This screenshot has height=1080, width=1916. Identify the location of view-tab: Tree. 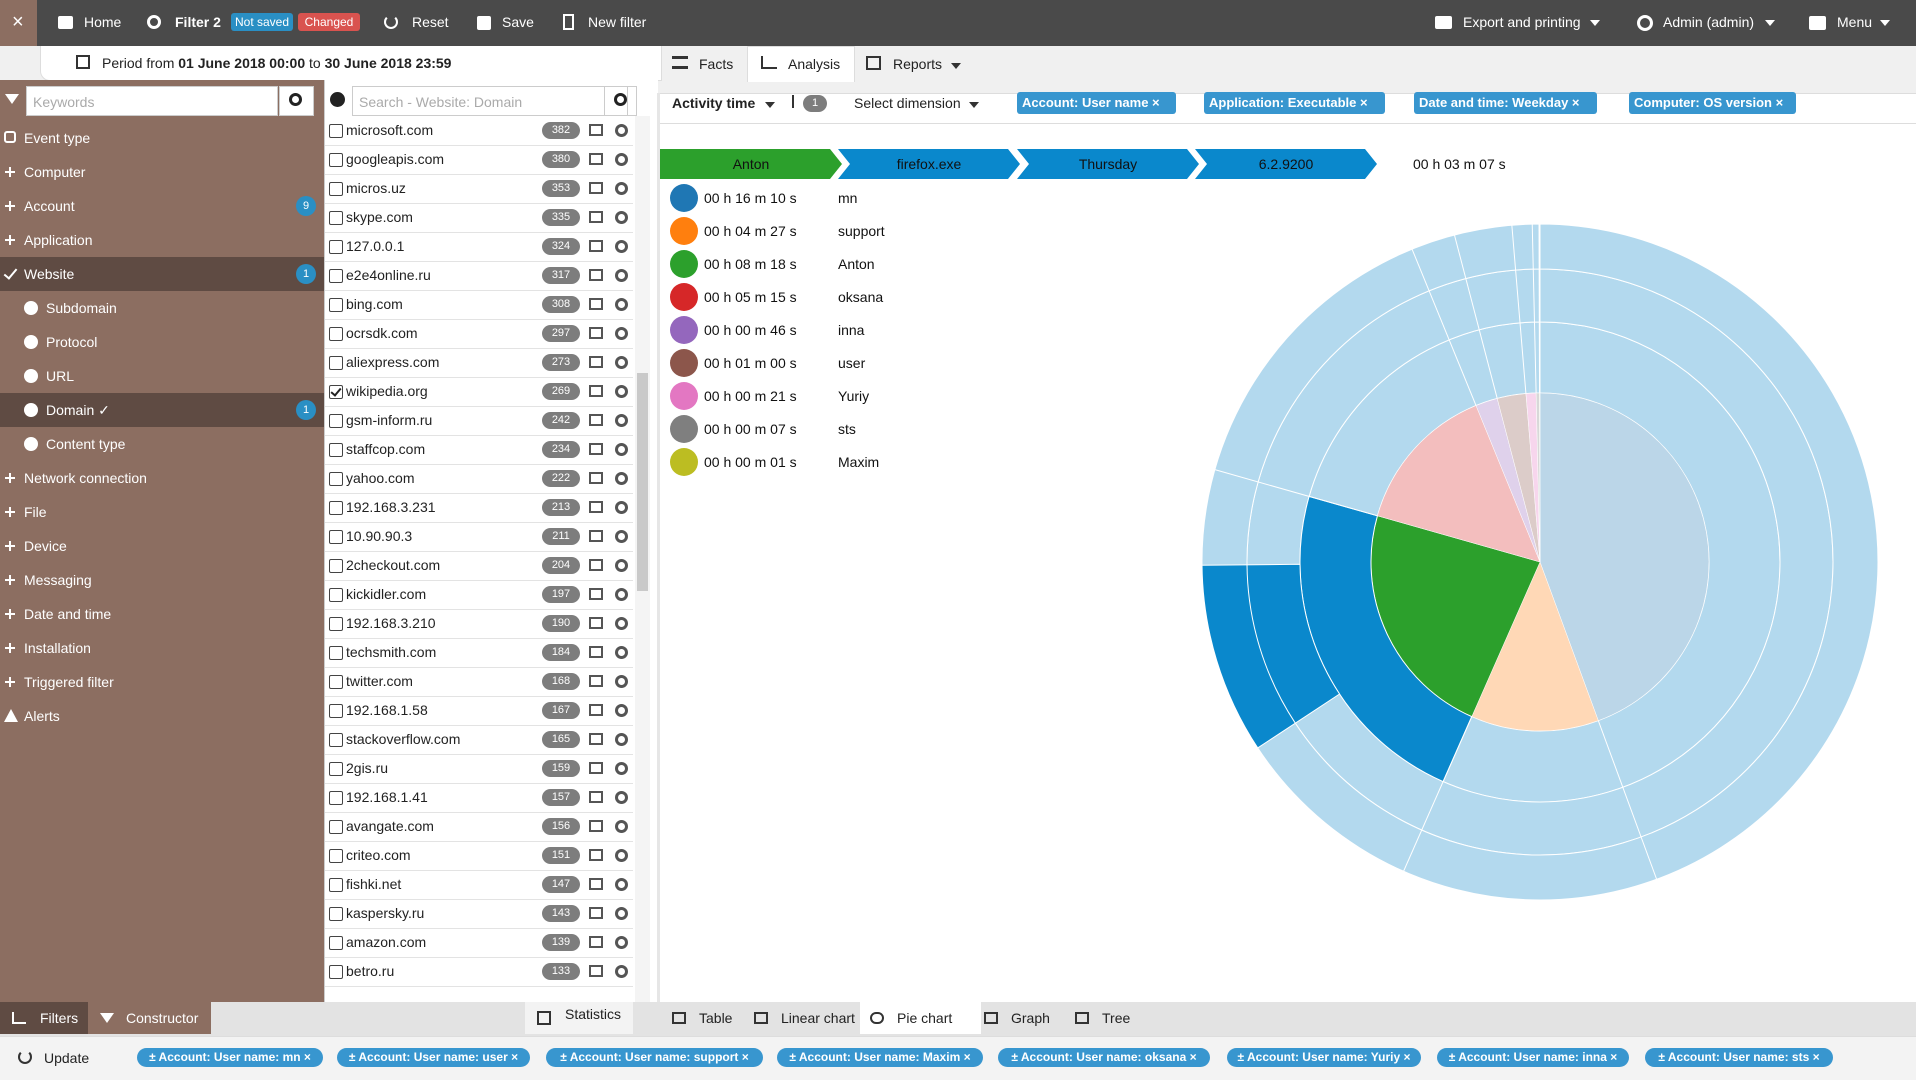
(1105, 1018).